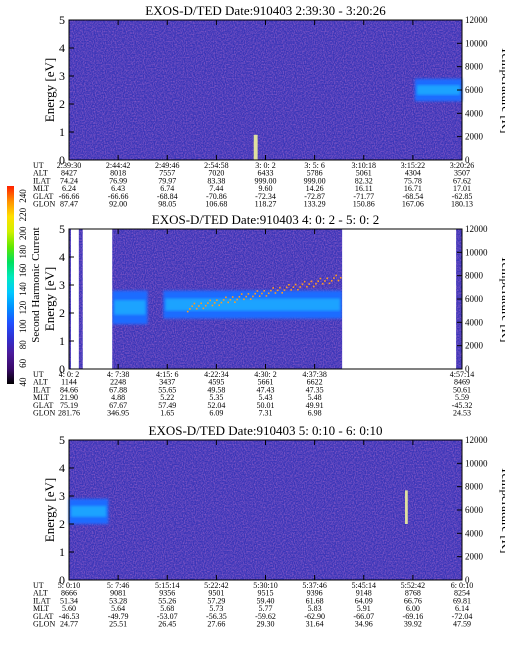 The width and height of the screenshot is (505, 649). I want to click on ephemeris-value: 25.51, so click(118, 624).